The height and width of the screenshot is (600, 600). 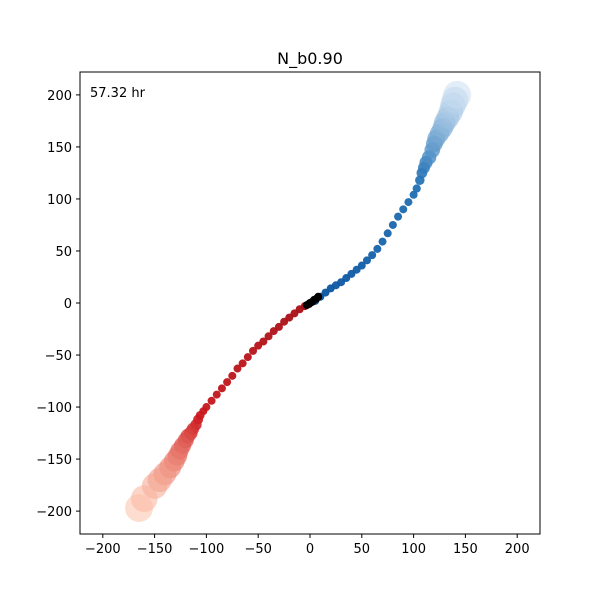 I want to click on y-tick-label: −150, so click(x=54, y=460).